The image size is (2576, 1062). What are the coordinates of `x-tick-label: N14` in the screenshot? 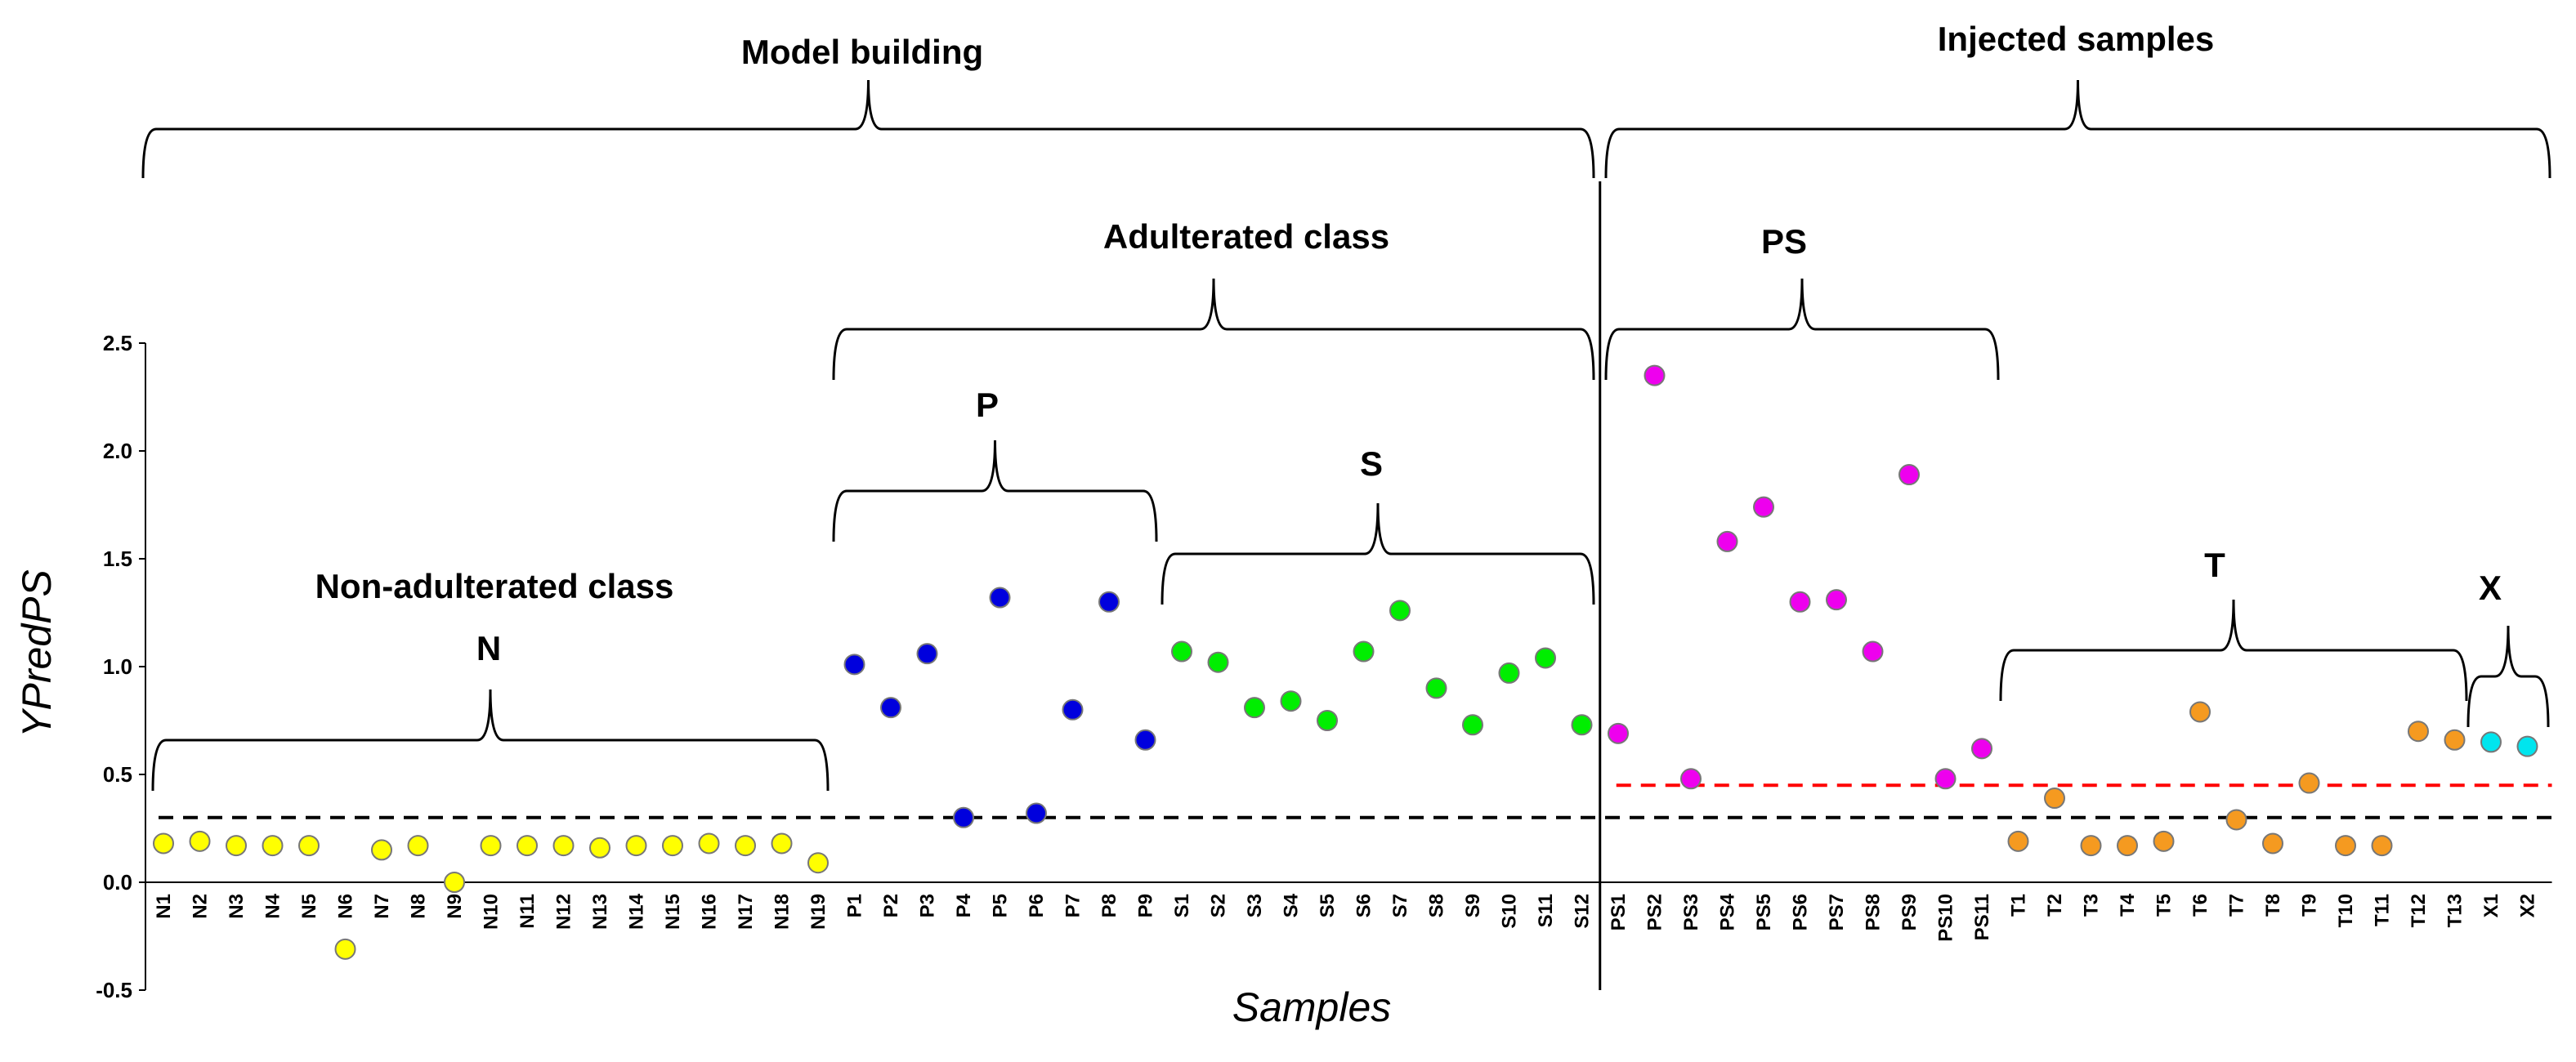 It's located at (637, 911).